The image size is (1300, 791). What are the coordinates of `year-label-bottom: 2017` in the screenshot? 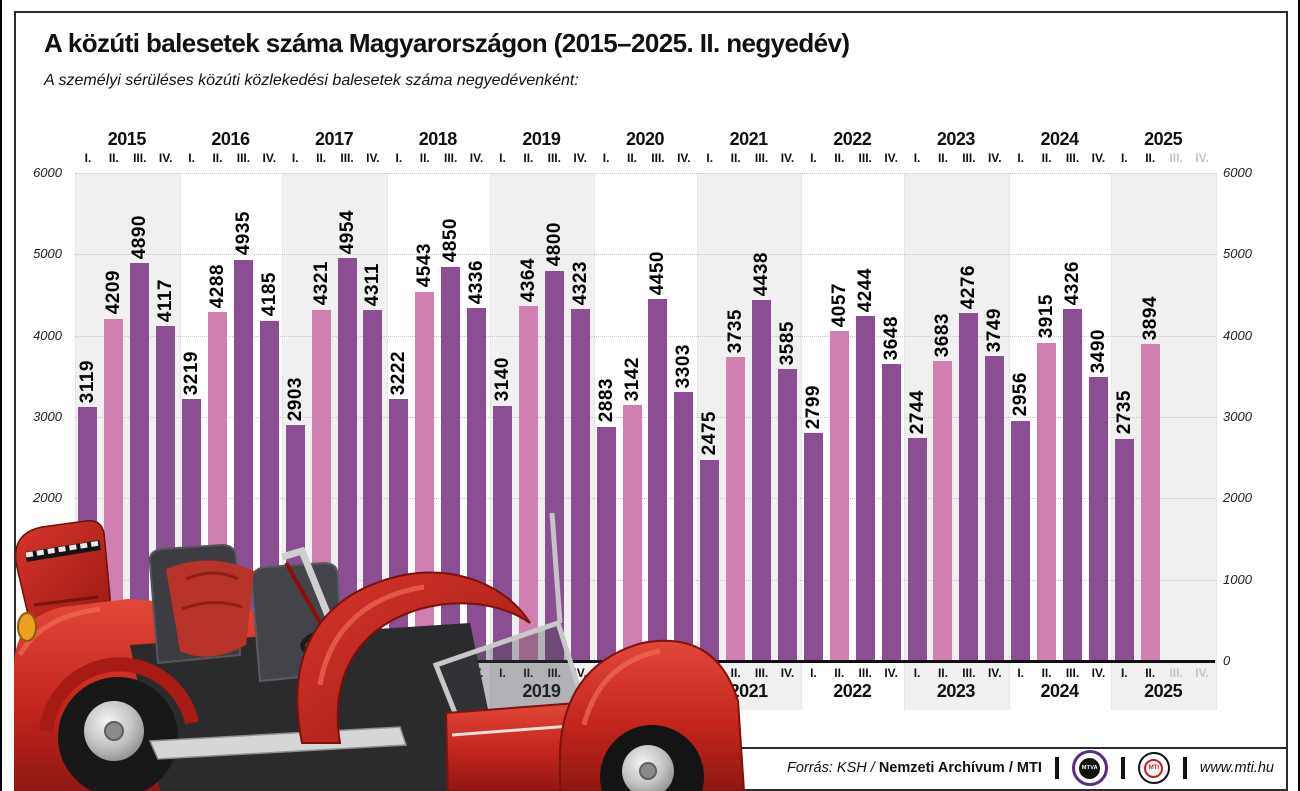 It's located at (334, 691).